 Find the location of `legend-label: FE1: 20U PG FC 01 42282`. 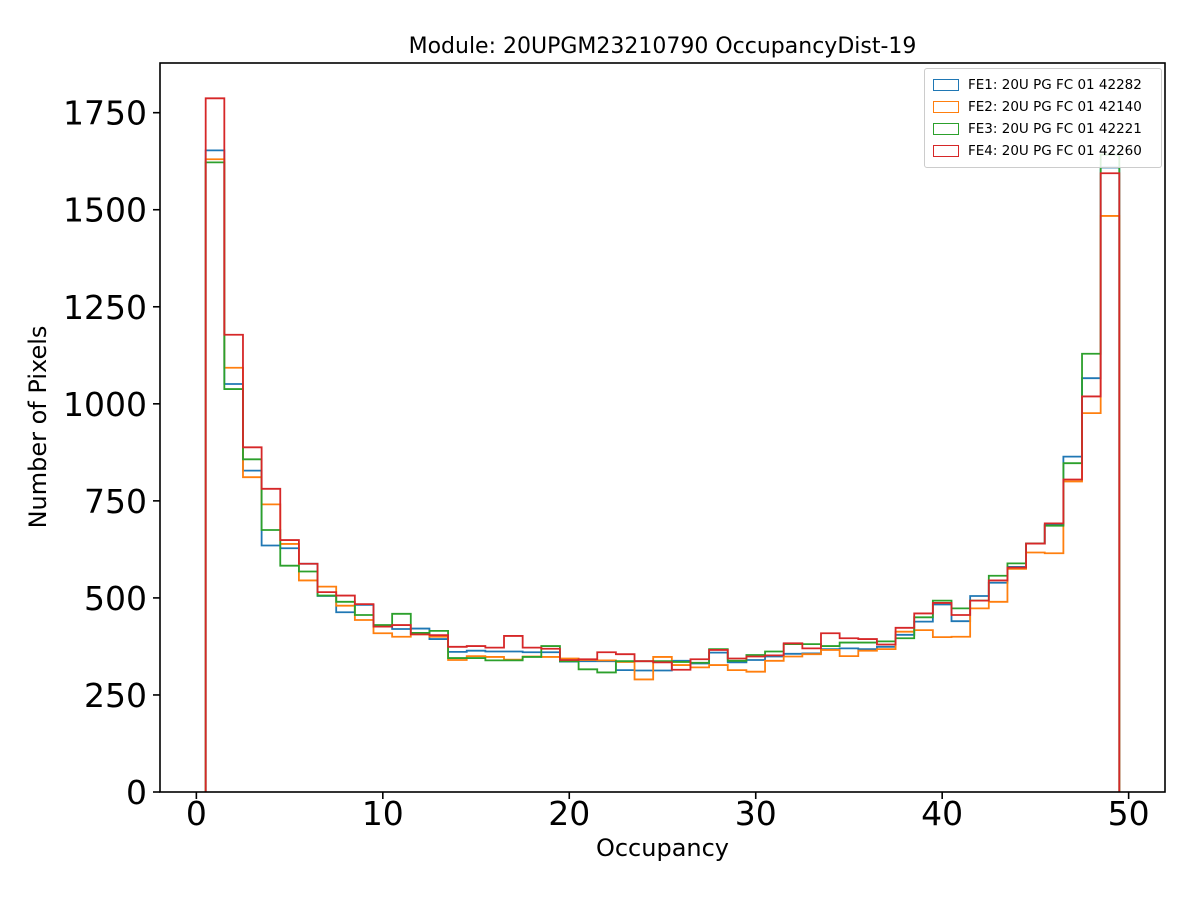

legend-label: FE1: 20U PG FC 01 42282 is located at coordinates (1055, 85).